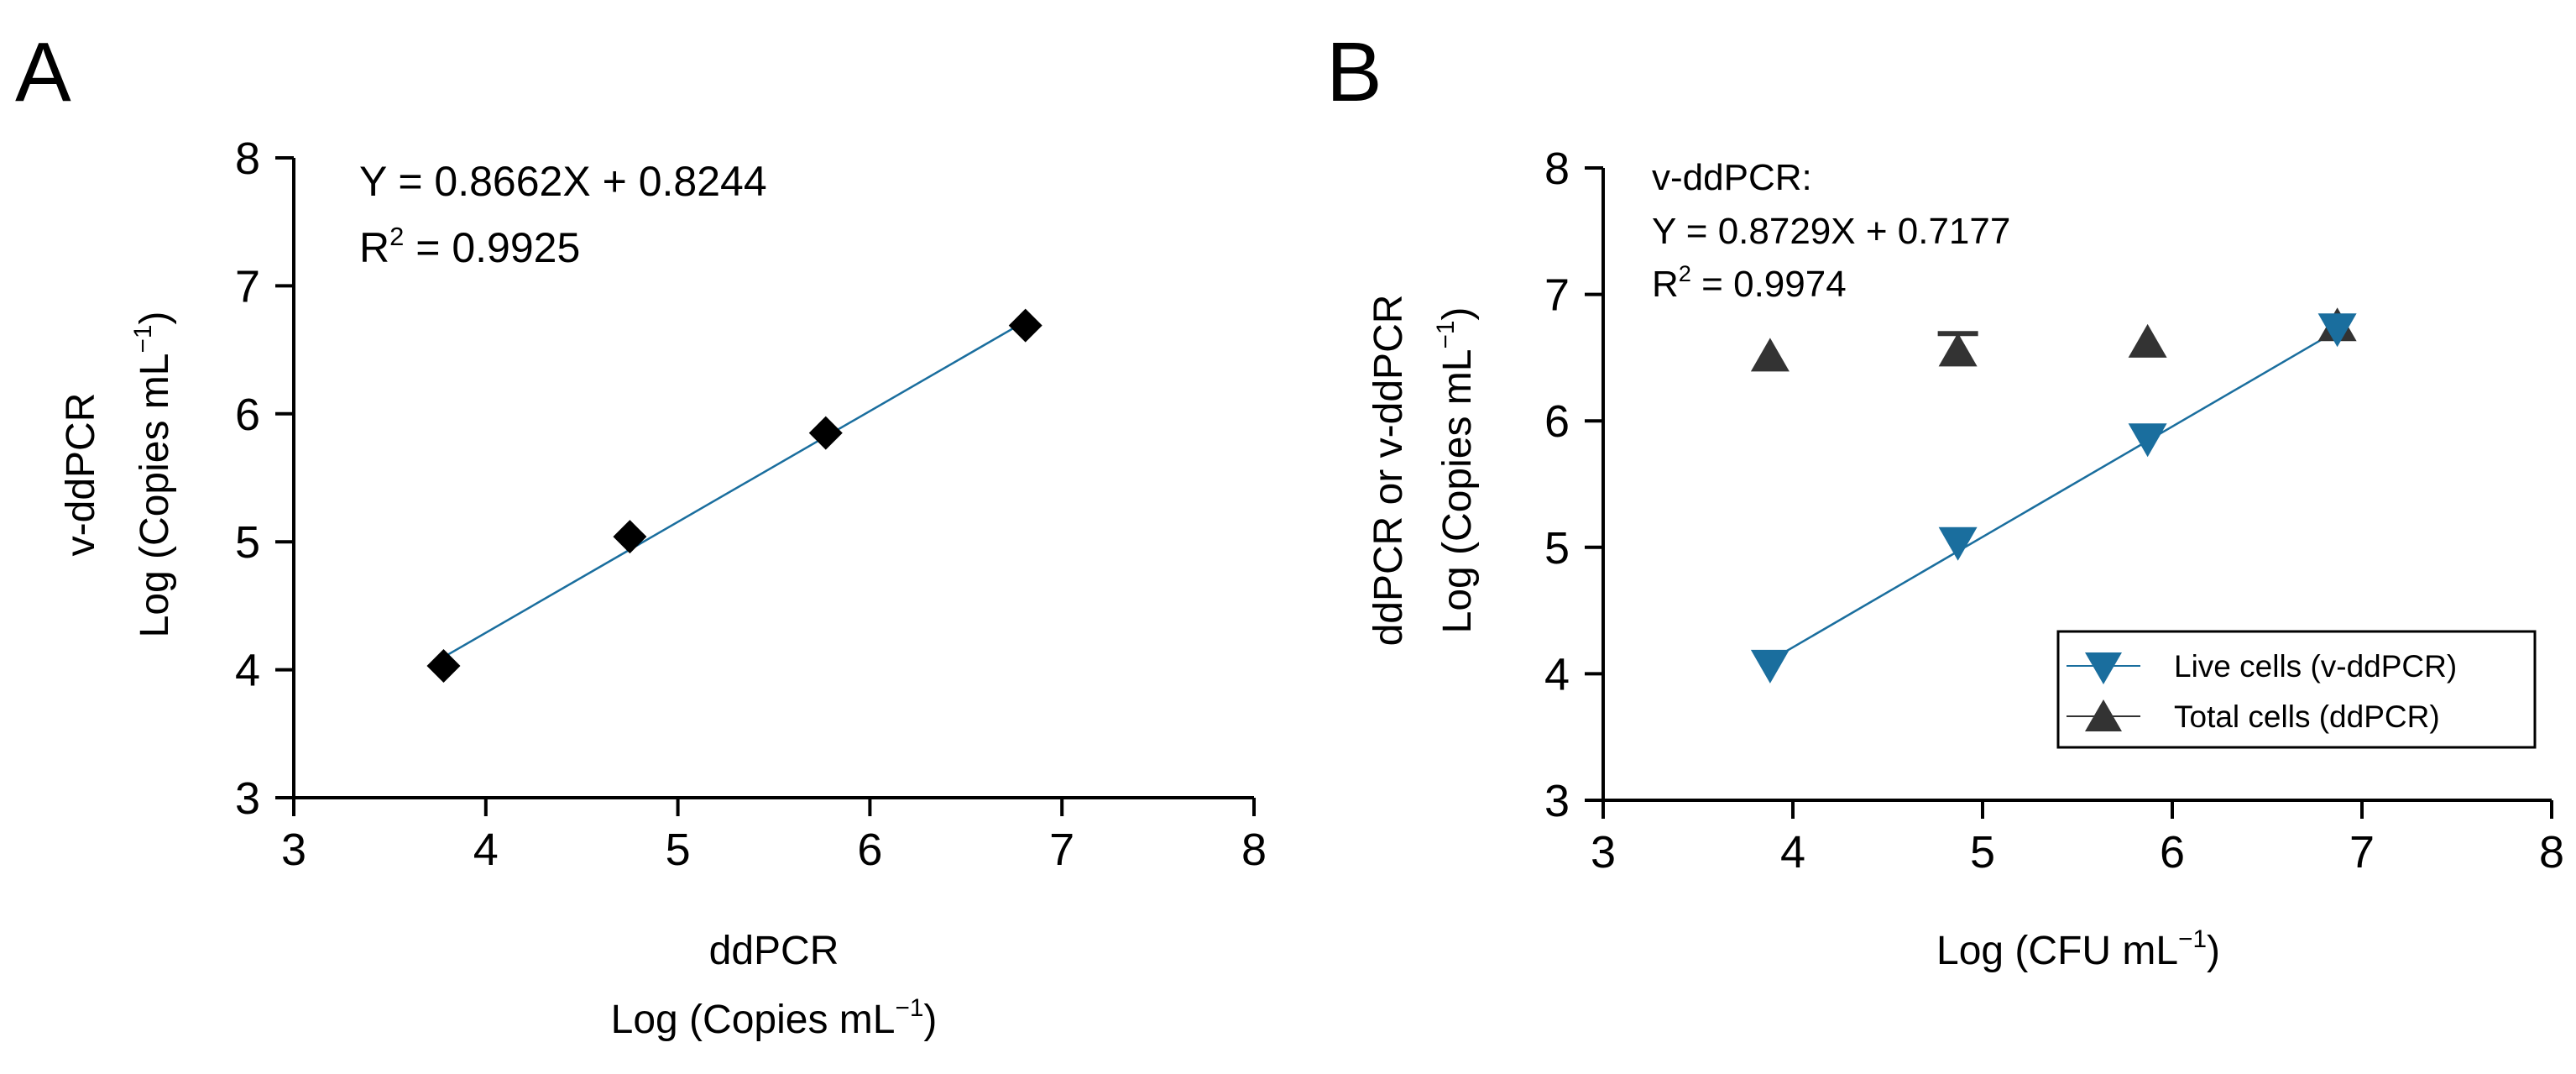 The image size is (2576, 1074). I want to click on panel-a-y-title-sup: −1, so click(143, 339).